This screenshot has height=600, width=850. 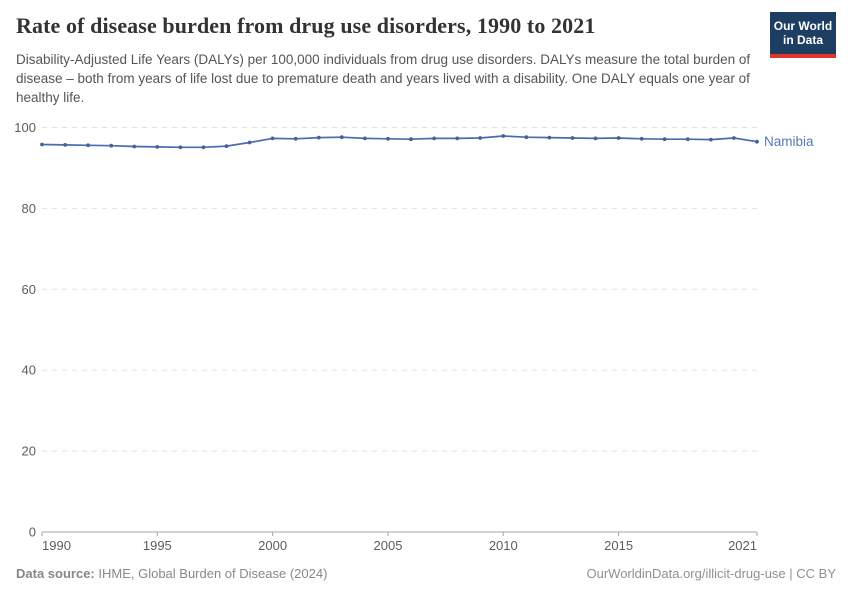 I want to click on data-point-1996, so click(x=180, y=147).